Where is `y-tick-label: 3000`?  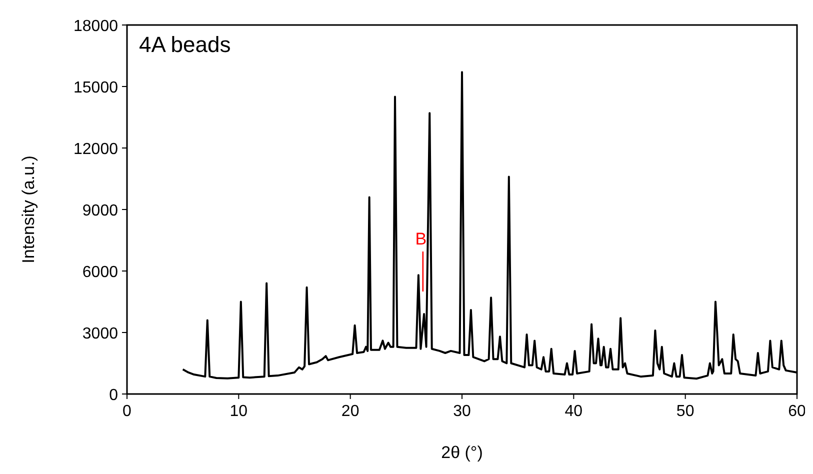 y-tick-label: 3000 is located at coordinates (100, 334).